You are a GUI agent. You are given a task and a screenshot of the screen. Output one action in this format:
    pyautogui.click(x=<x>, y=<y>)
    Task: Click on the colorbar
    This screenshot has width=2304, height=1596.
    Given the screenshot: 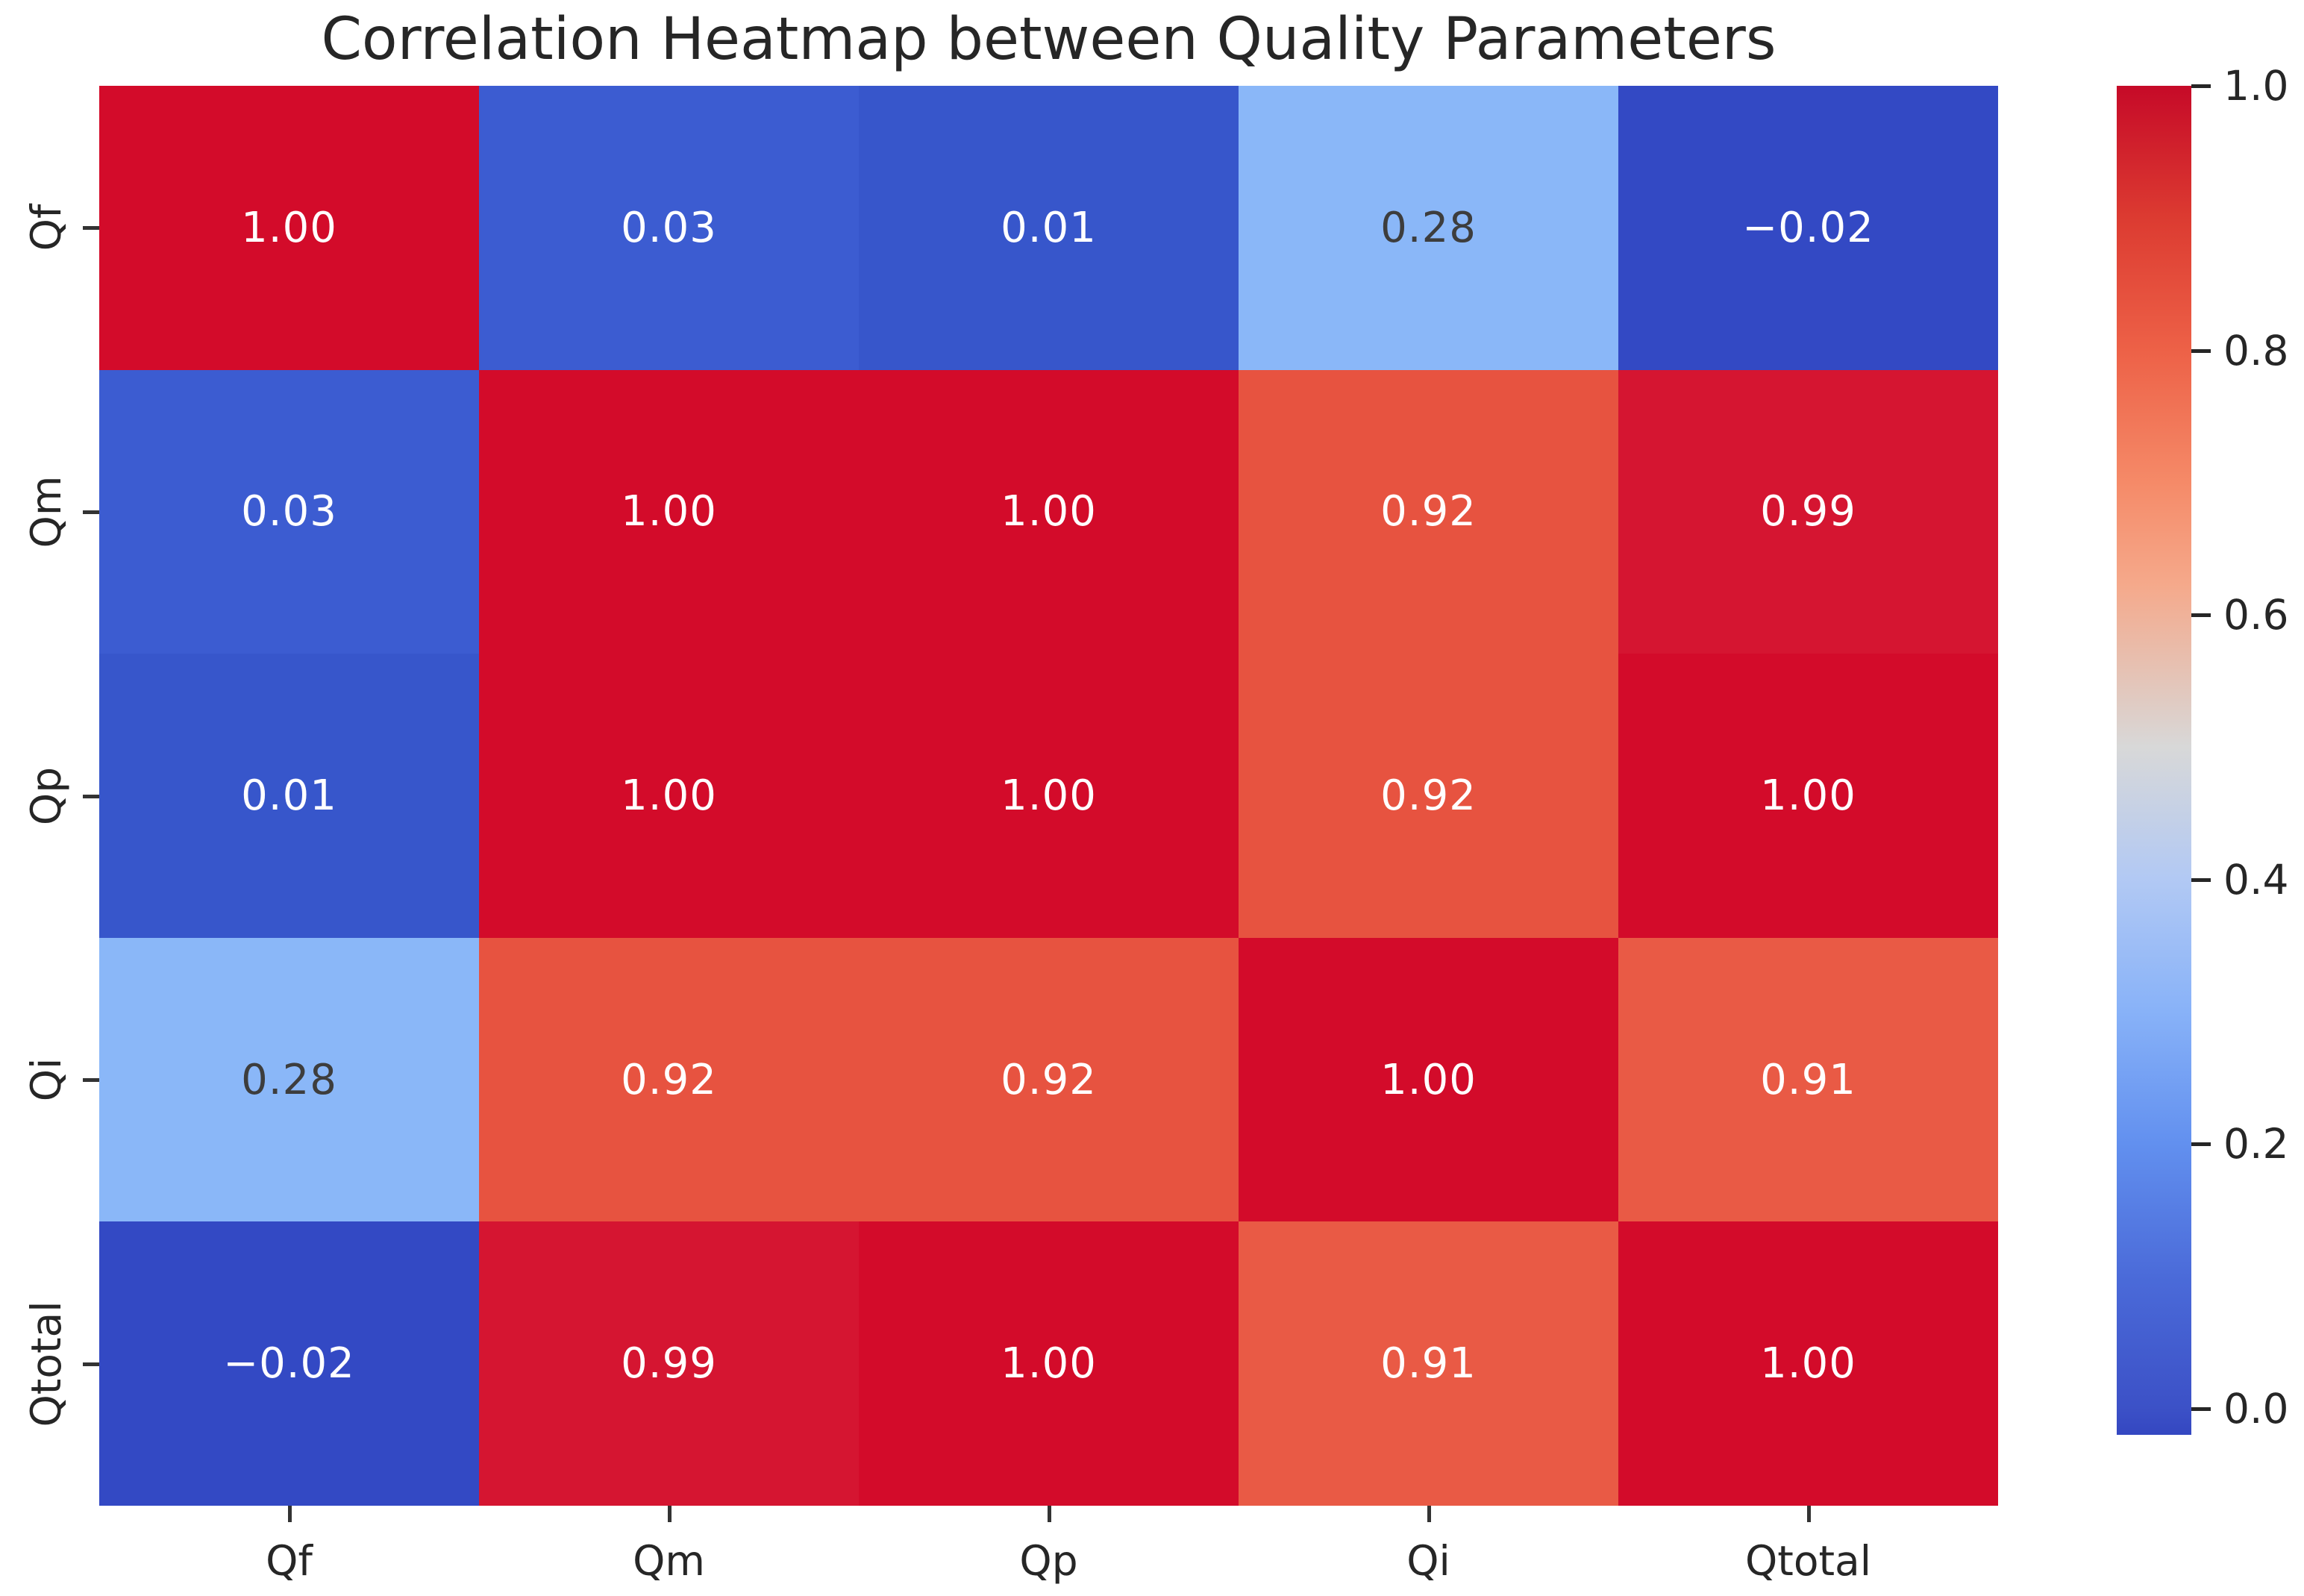 What is the action you would take?
    pyautogui.click(x=2154, y=760)
    